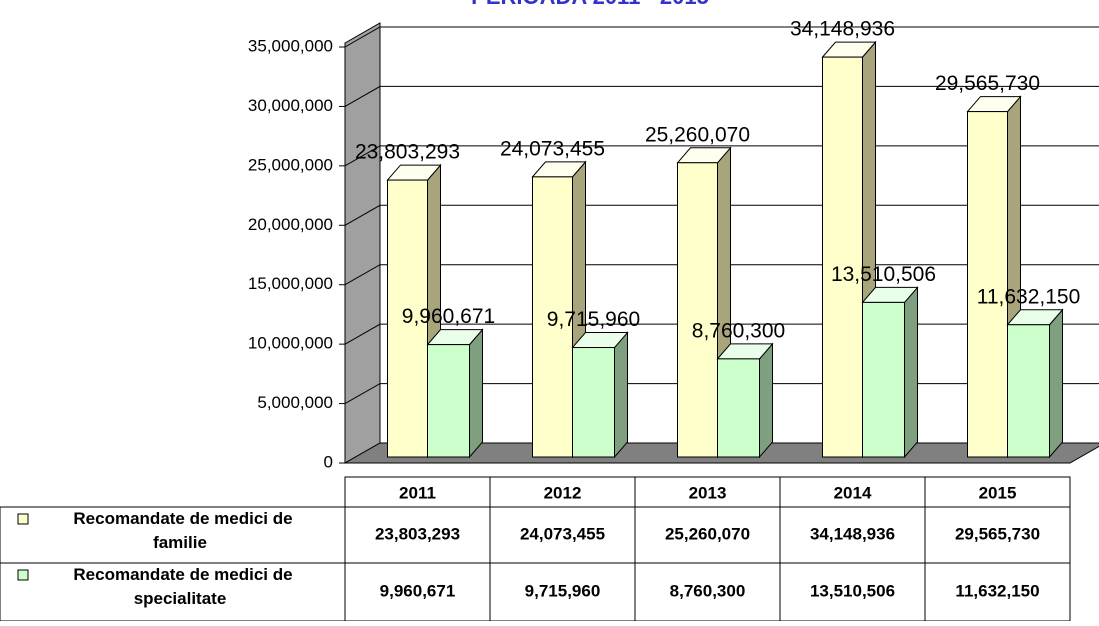  Describe the element at coordinates (552, 148) in the screenshot. I see `data-label: 24,073,455` at that location.